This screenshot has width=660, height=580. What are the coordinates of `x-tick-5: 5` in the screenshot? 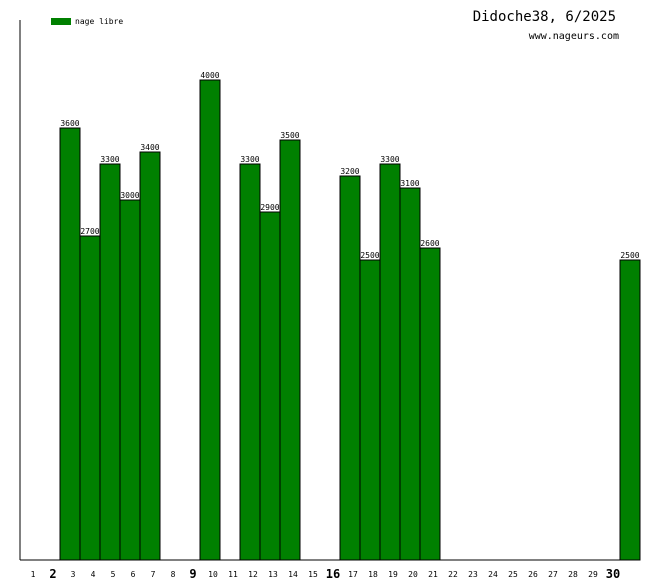 It's located at (113, 574).